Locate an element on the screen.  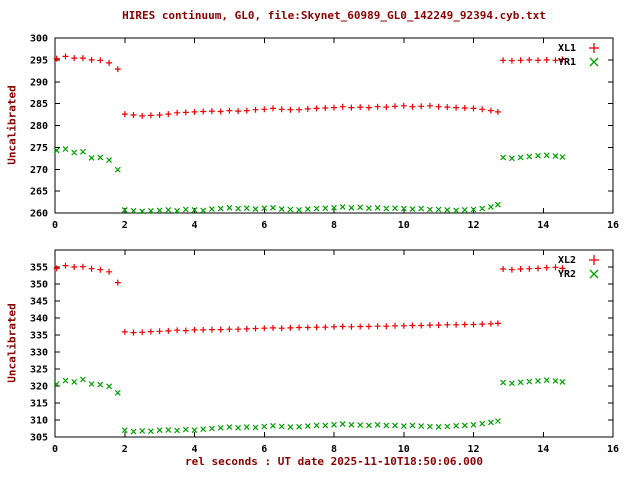
legend-label-xl2: XL2 is located at coordinates (566, 260).